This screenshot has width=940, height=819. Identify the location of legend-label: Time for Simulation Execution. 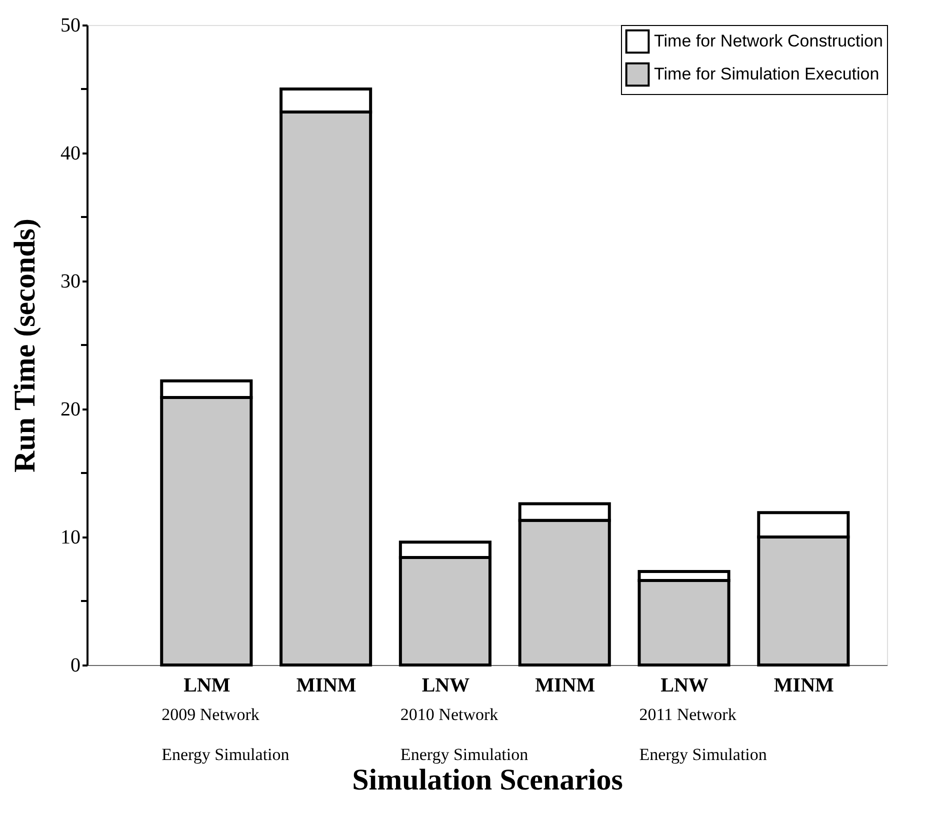
(767, 74).